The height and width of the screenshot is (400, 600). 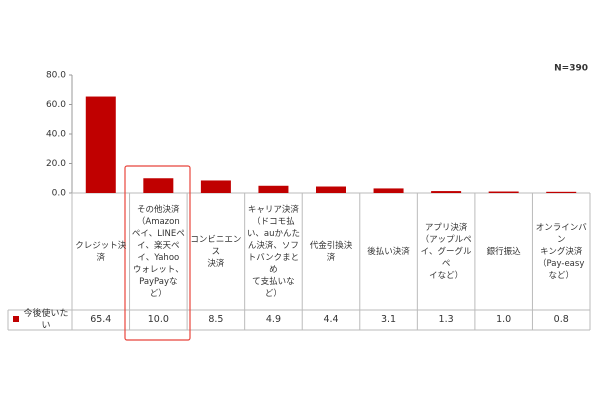 I want to click on sample-size: N=390, so click(x=571, y=69).